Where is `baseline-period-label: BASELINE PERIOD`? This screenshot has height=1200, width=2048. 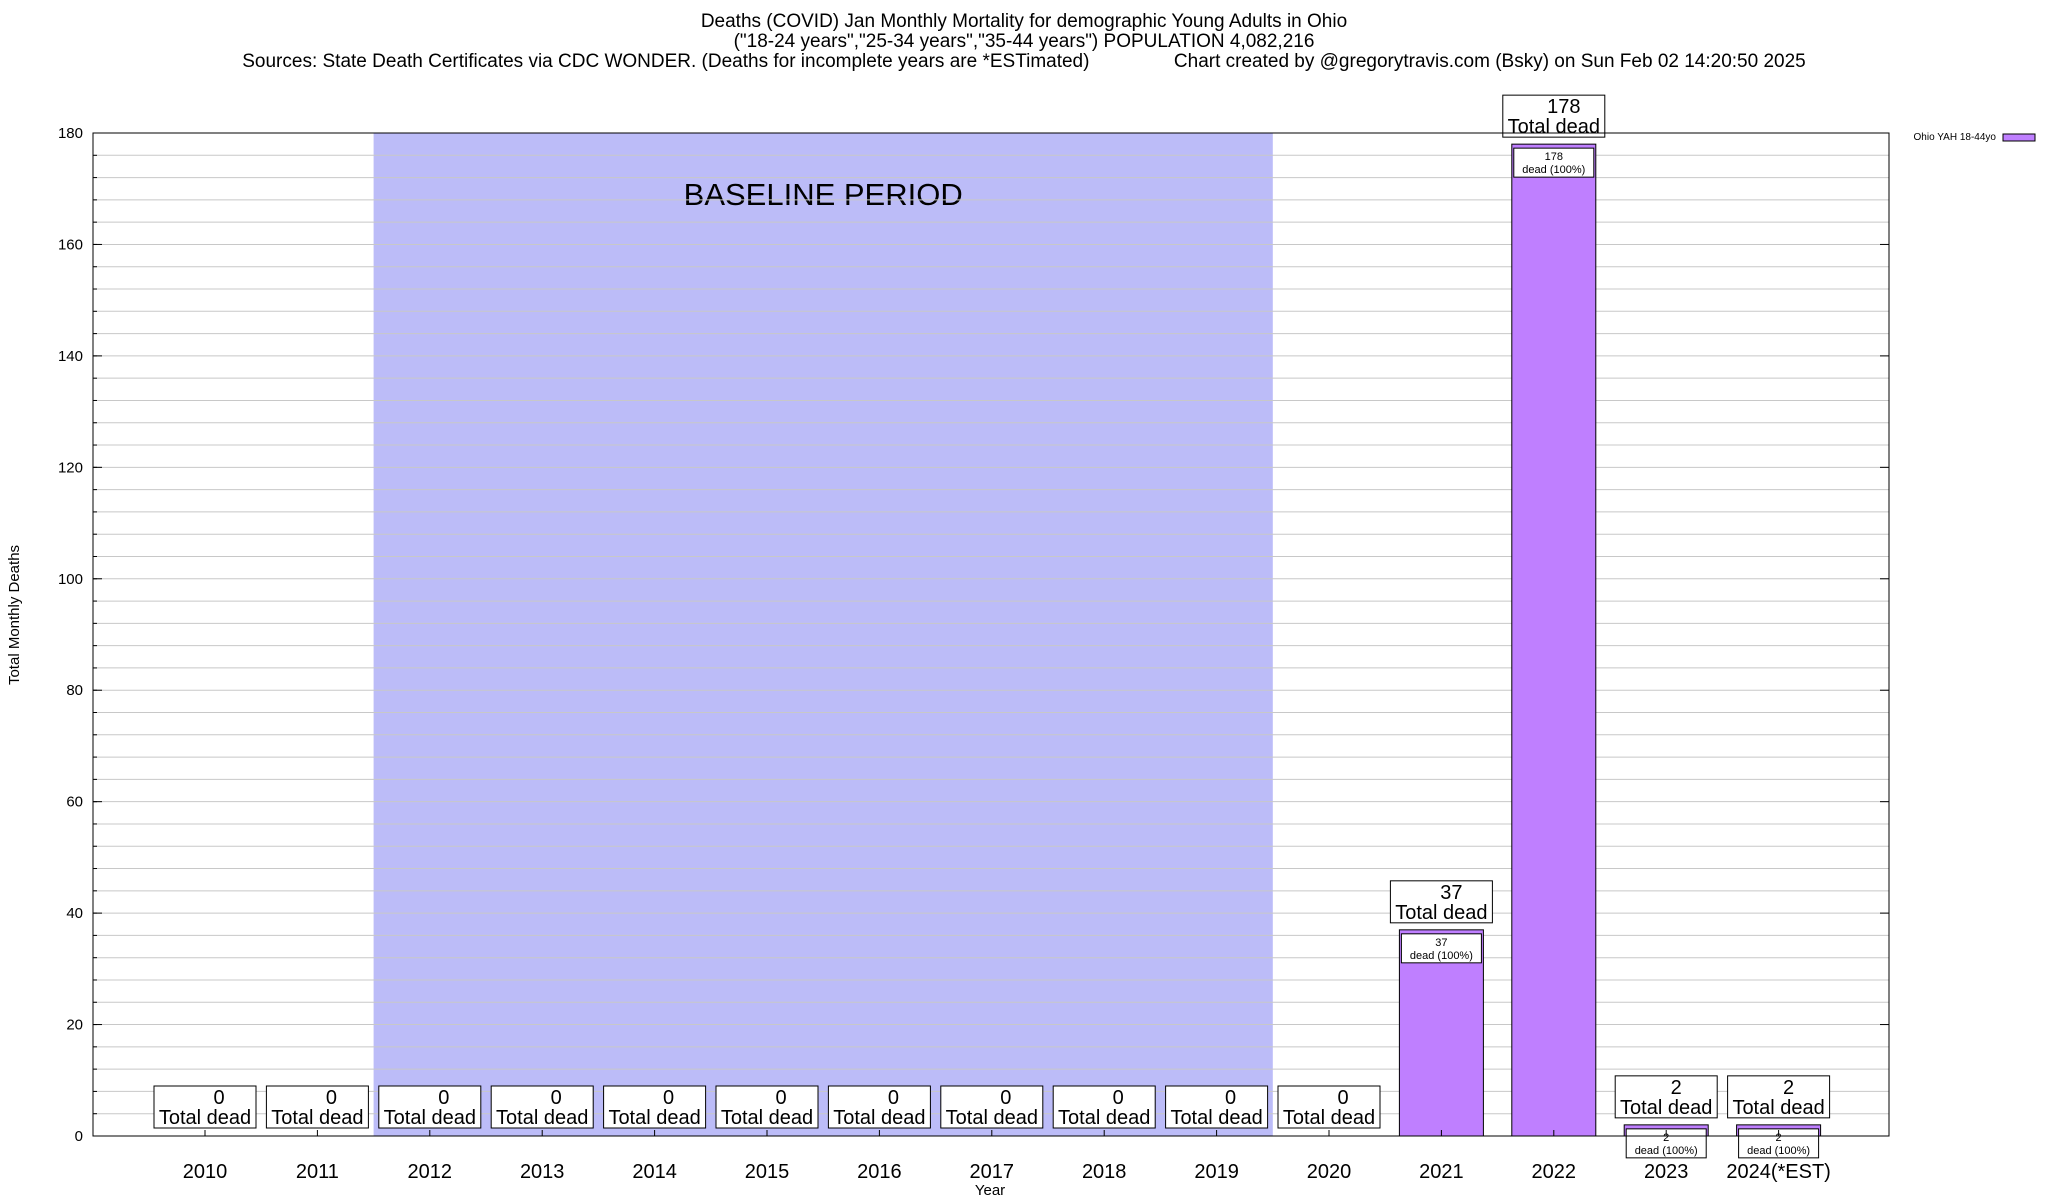 baseline-period-label: BASELINE PERIOD is located at coordinates (823, 194).